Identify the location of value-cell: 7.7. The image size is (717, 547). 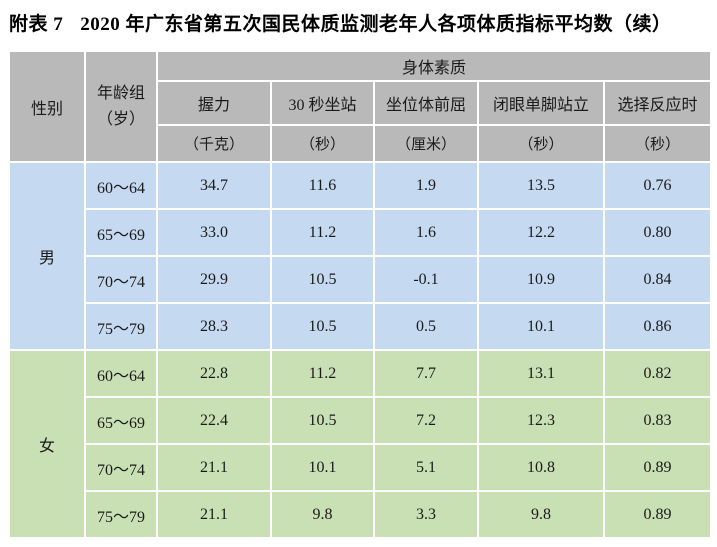
(426, 373).